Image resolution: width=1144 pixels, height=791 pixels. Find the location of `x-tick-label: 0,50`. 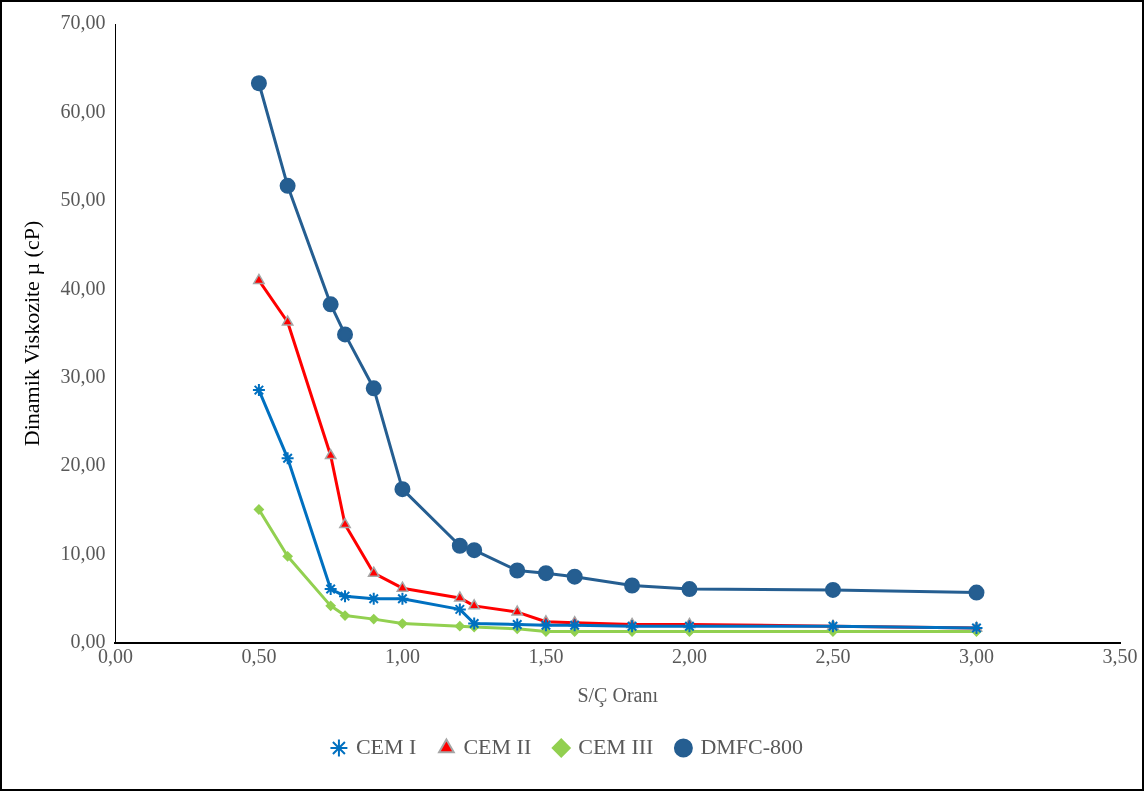

x-tick-label: 0,50 is located at coordinates (259, 656).